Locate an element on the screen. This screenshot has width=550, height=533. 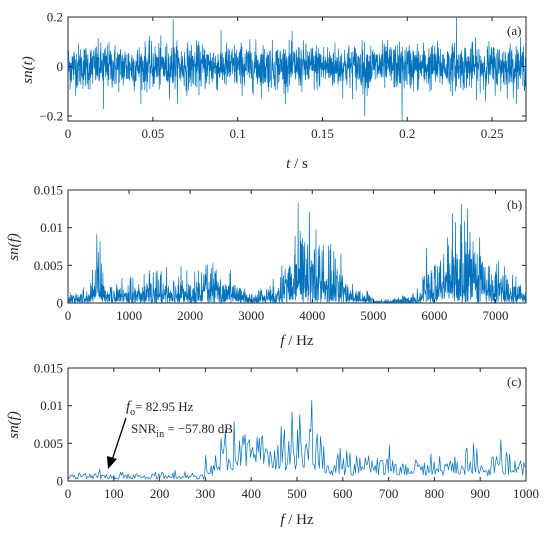
x-tick-label: 6000 is located at coordinates (434, 315).